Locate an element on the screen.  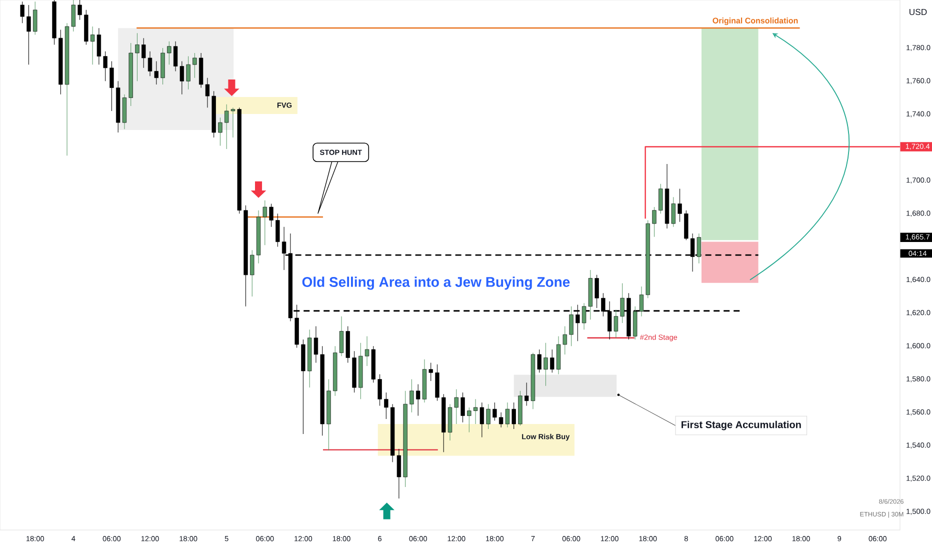
annotation: Original Consolidation is located at coordinates (755, 22).